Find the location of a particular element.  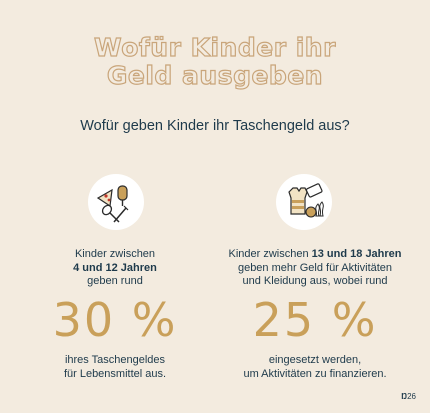

right-line3: und Kleidung aus, wobei rund is located at coordinates (315, 281).